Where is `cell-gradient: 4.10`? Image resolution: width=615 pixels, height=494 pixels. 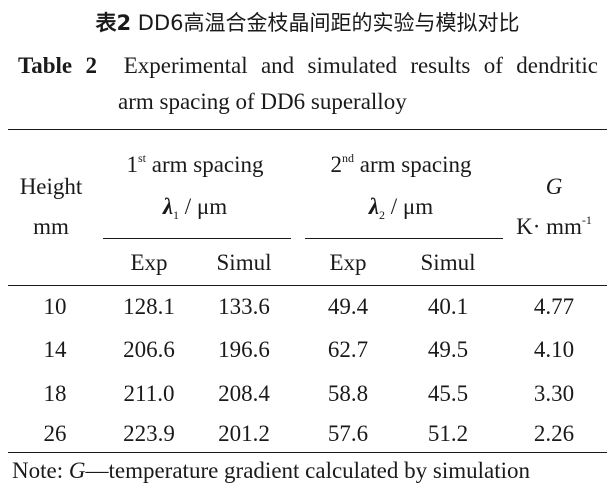
cell-gradient: 4.10 is located at coordinates (554, 349).